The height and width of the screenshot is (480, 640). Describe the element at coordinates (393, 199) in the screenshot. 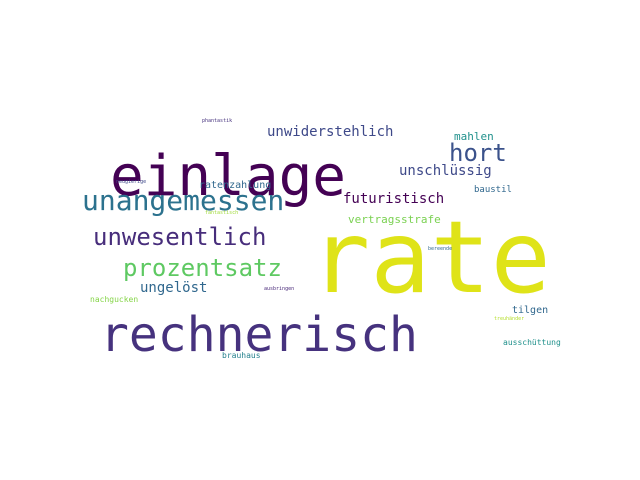

I see `word-8: futuristisch` at that location.